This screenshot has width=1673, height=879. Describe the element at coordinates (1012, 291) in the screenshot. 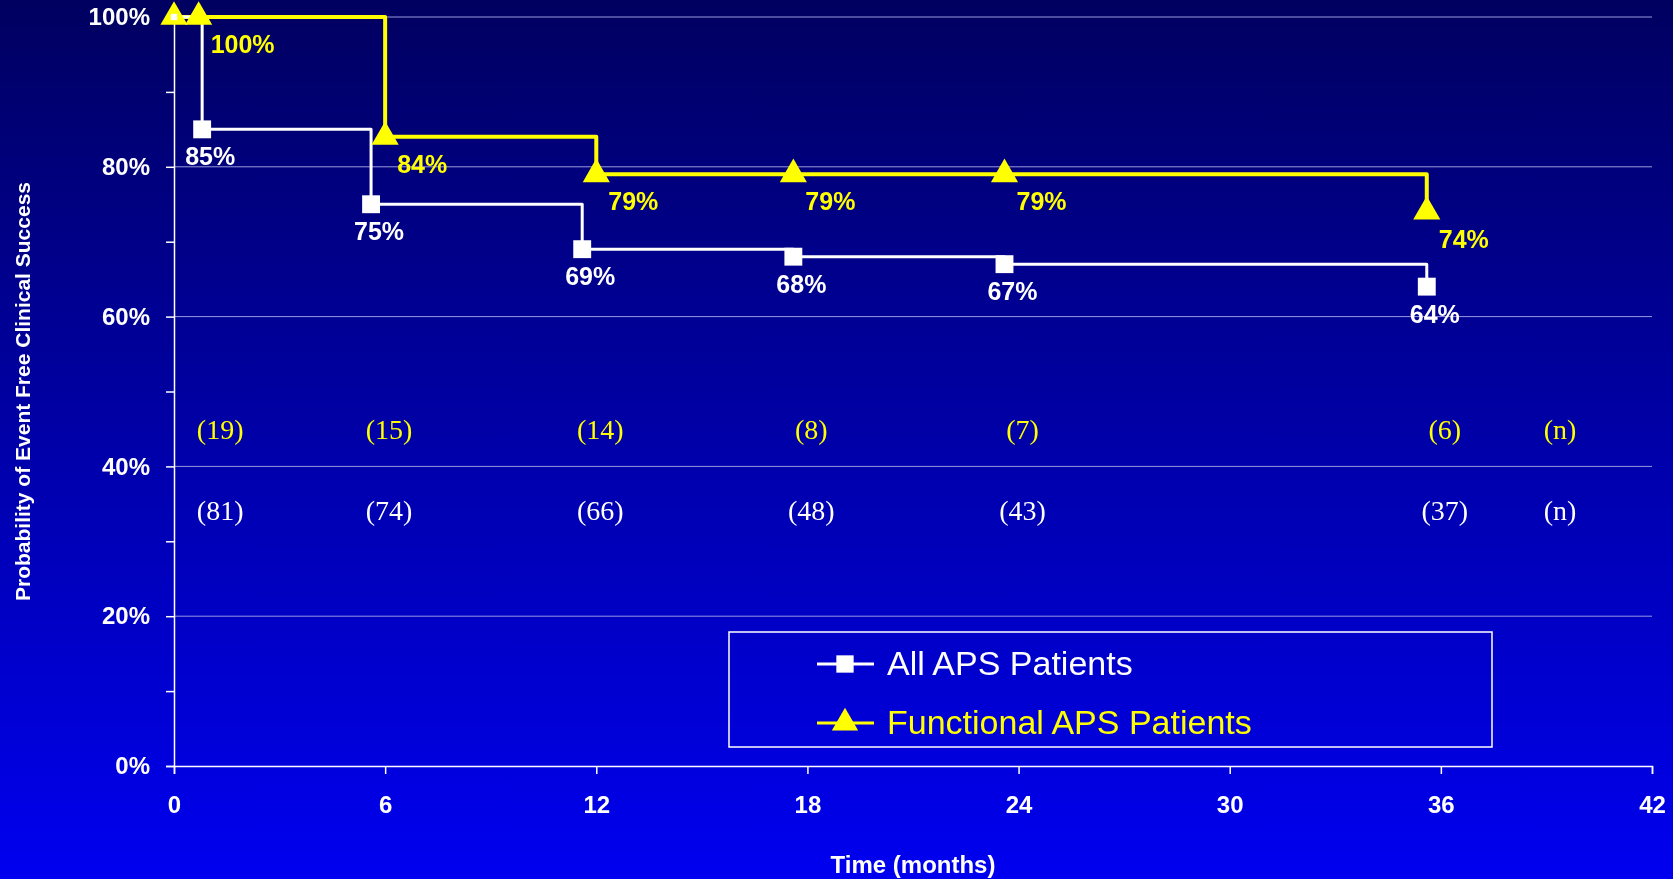

I see `data-label: 67%` at that location.